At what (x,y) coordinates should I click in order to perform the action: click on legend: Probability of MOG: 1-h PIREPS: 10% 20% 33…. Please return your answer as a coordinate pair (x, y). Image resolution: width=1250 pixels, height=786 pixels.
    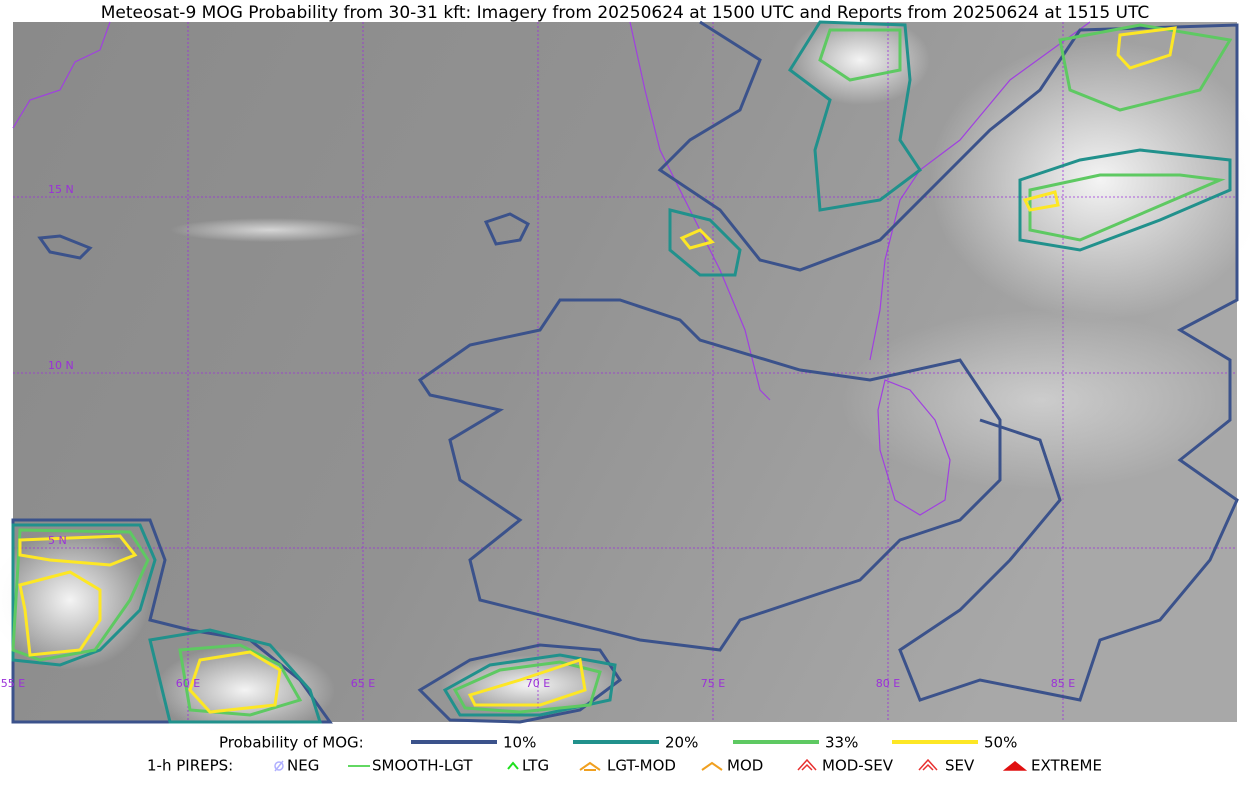
    Looking at the image, I should click on (624, 754).